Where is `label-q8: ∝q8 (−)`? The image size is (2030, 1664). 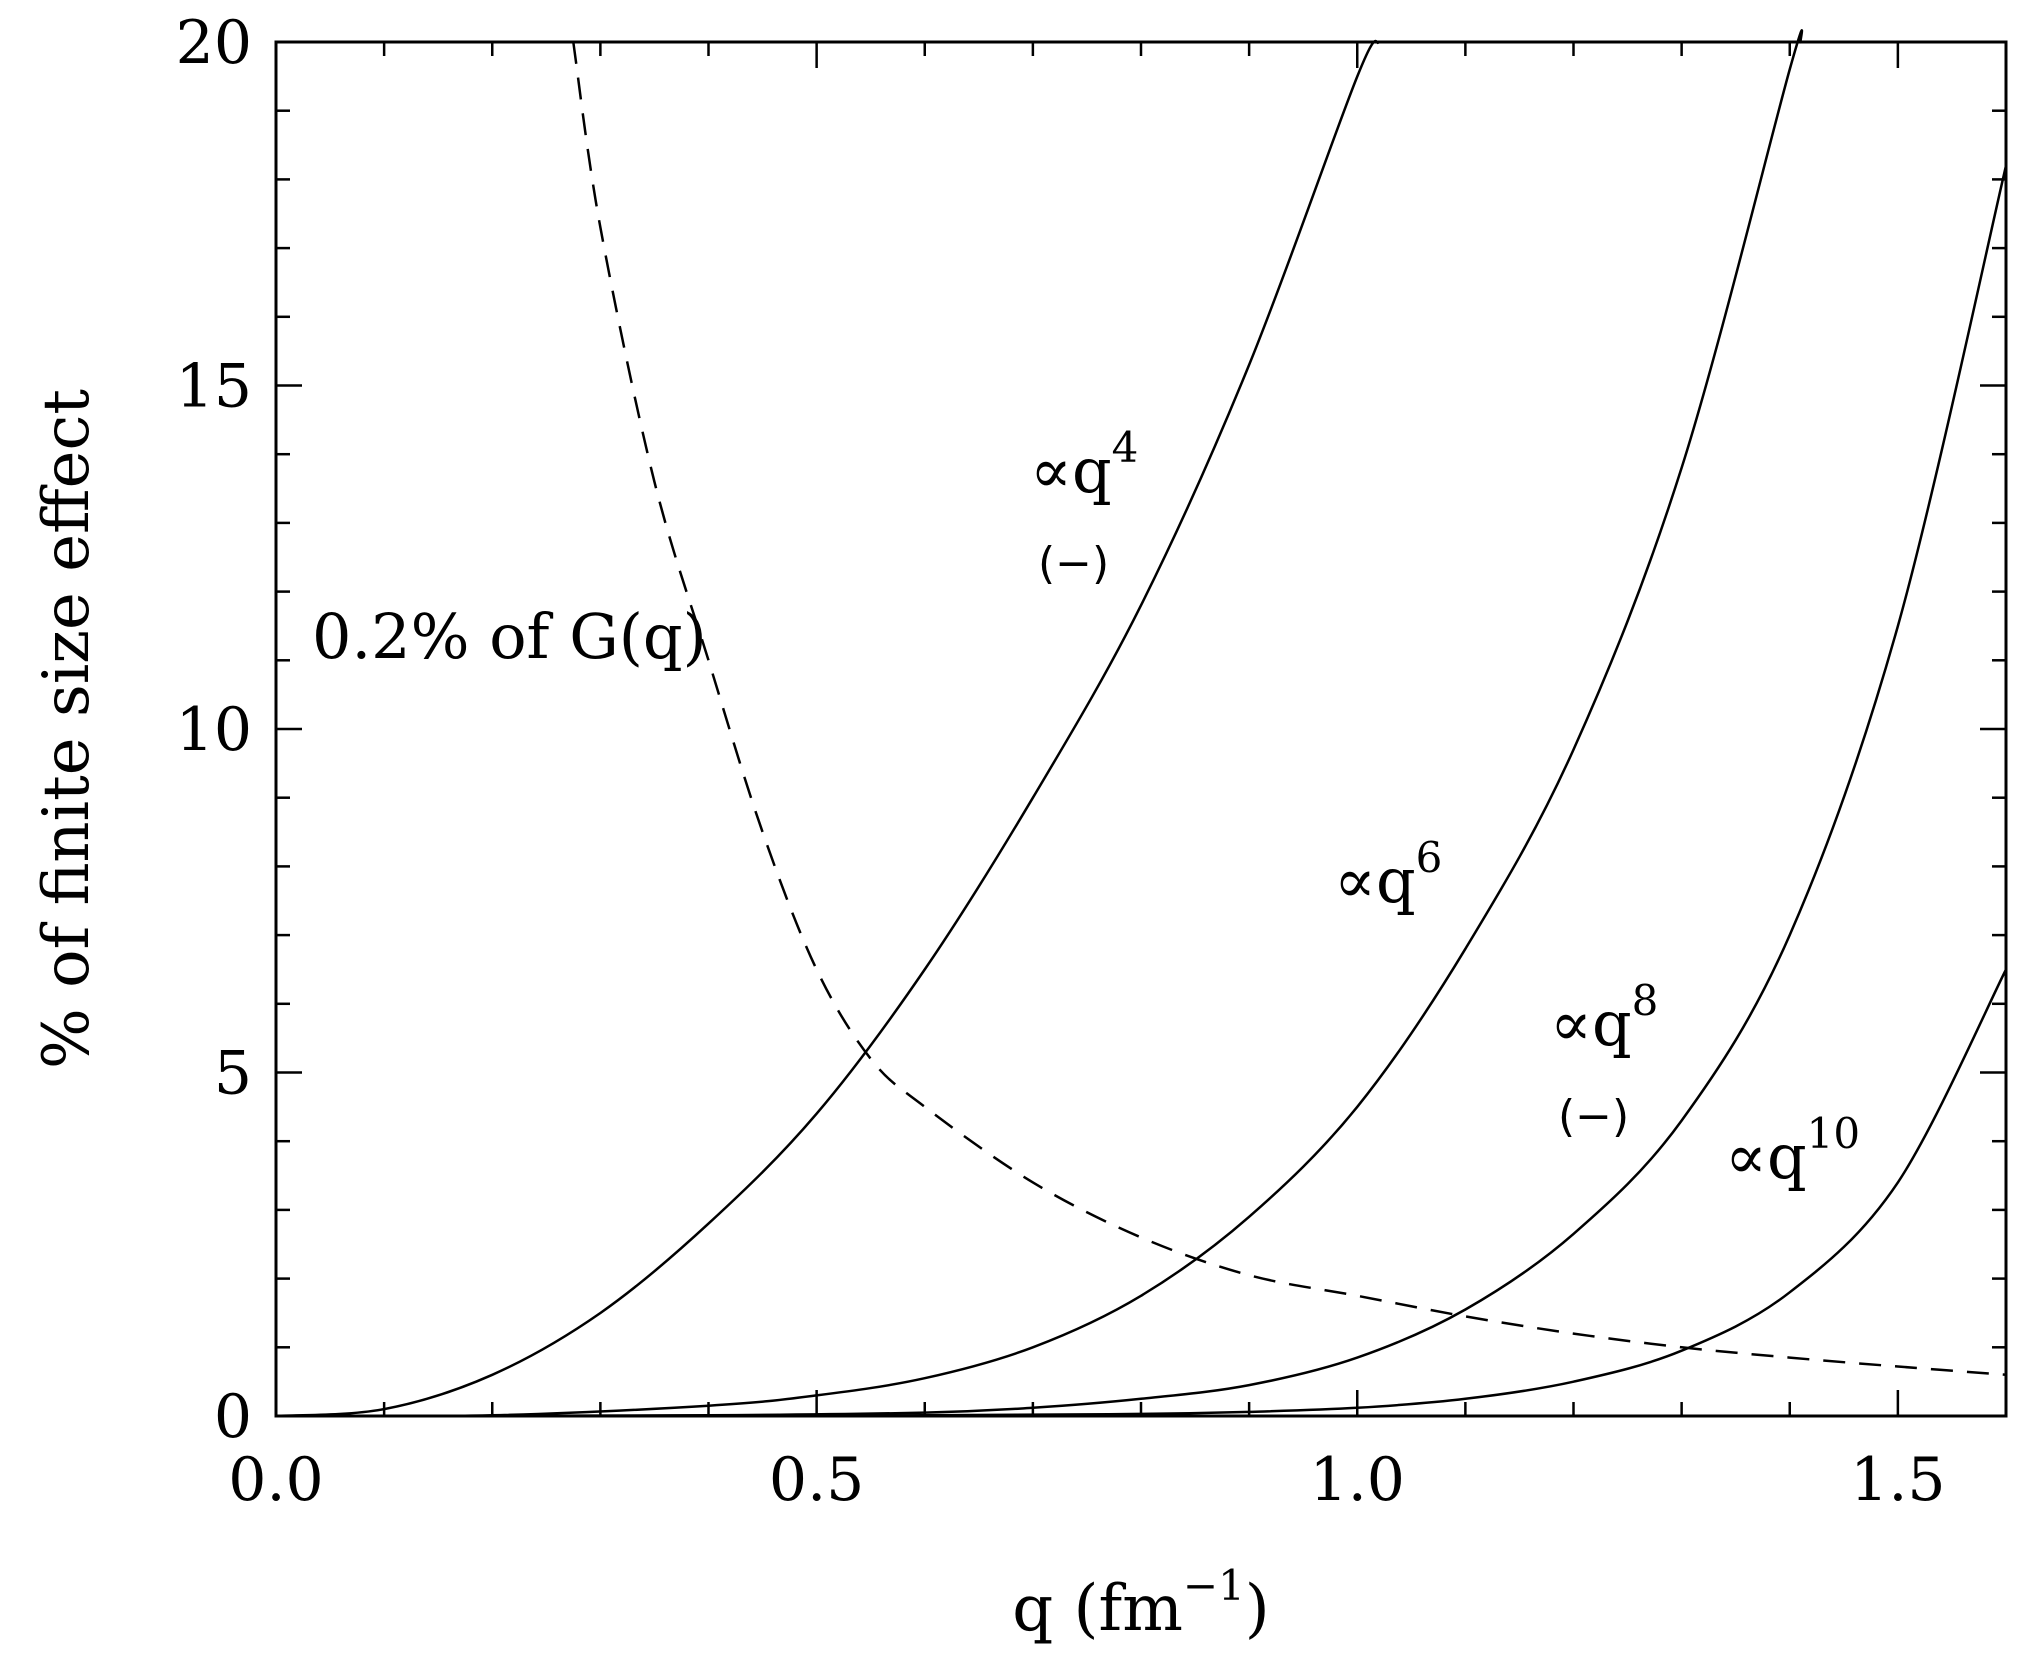 label-q8: ∝q8 (−) is located at coordinates (1604, 1059).